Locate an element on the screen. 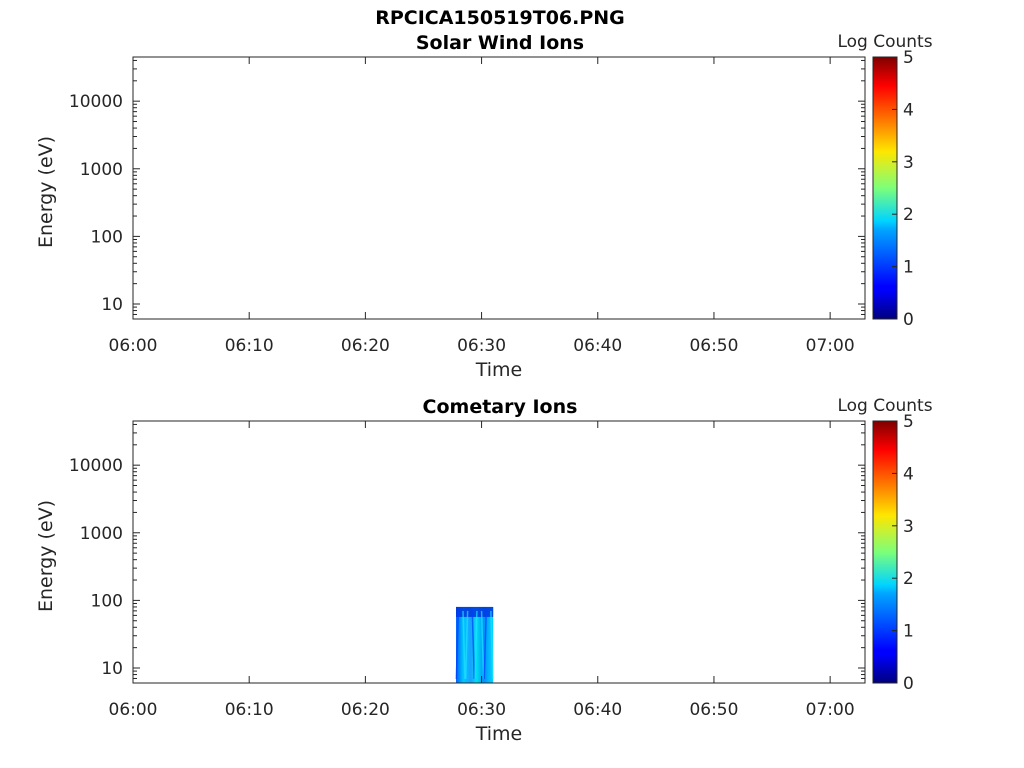 Image resolution: width=1024 pixels, height=768 pixels. data-block-edge is located at coordinates (475, 611).